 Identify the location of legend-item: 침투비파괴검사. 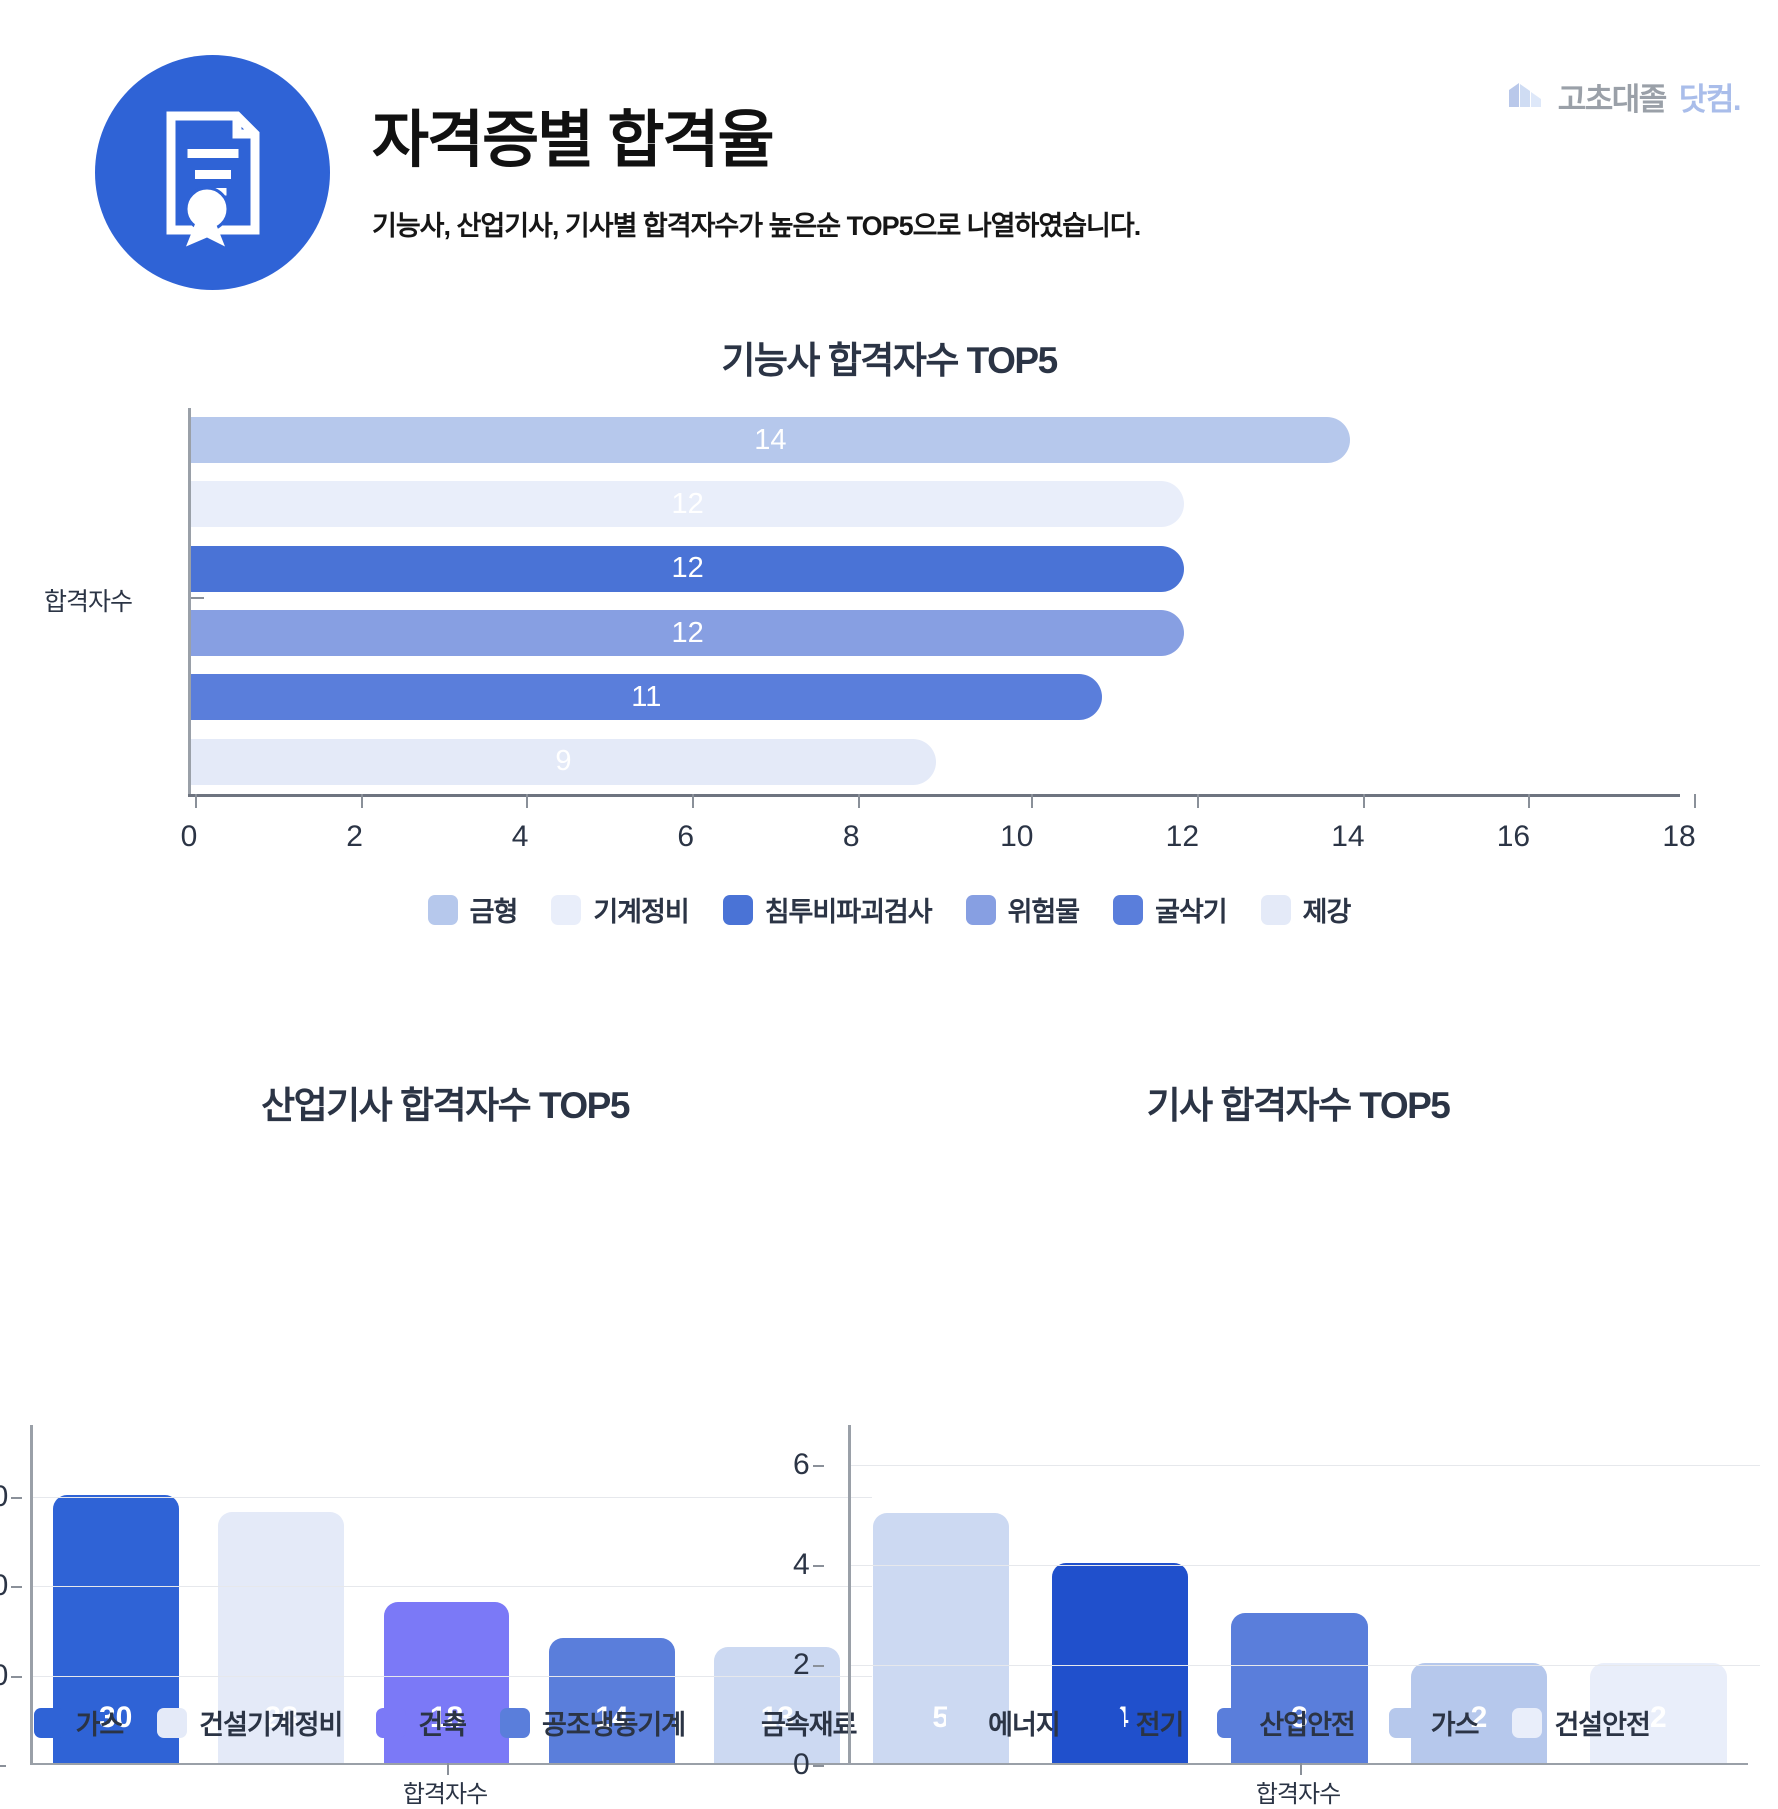
(827, 909).